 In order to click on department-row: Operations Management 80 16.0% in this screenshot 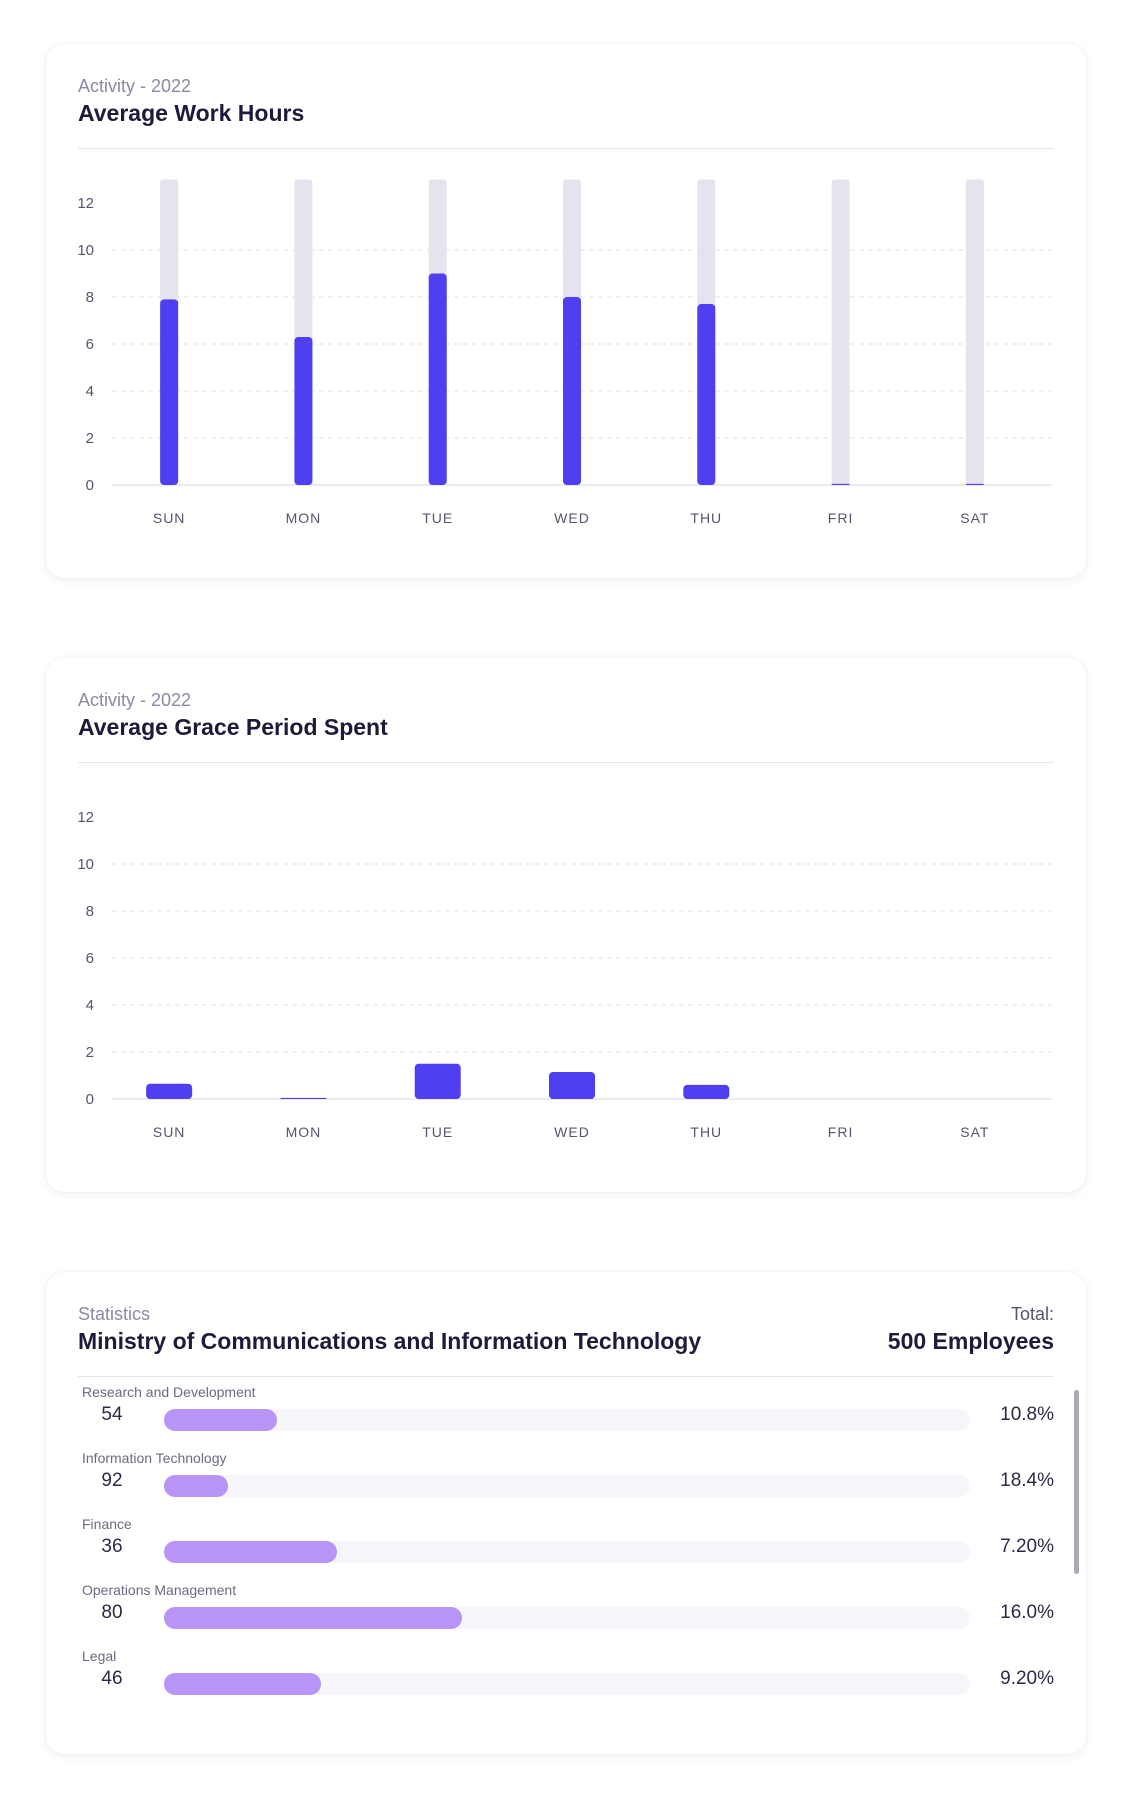, I will do `click(566, 1615)`.